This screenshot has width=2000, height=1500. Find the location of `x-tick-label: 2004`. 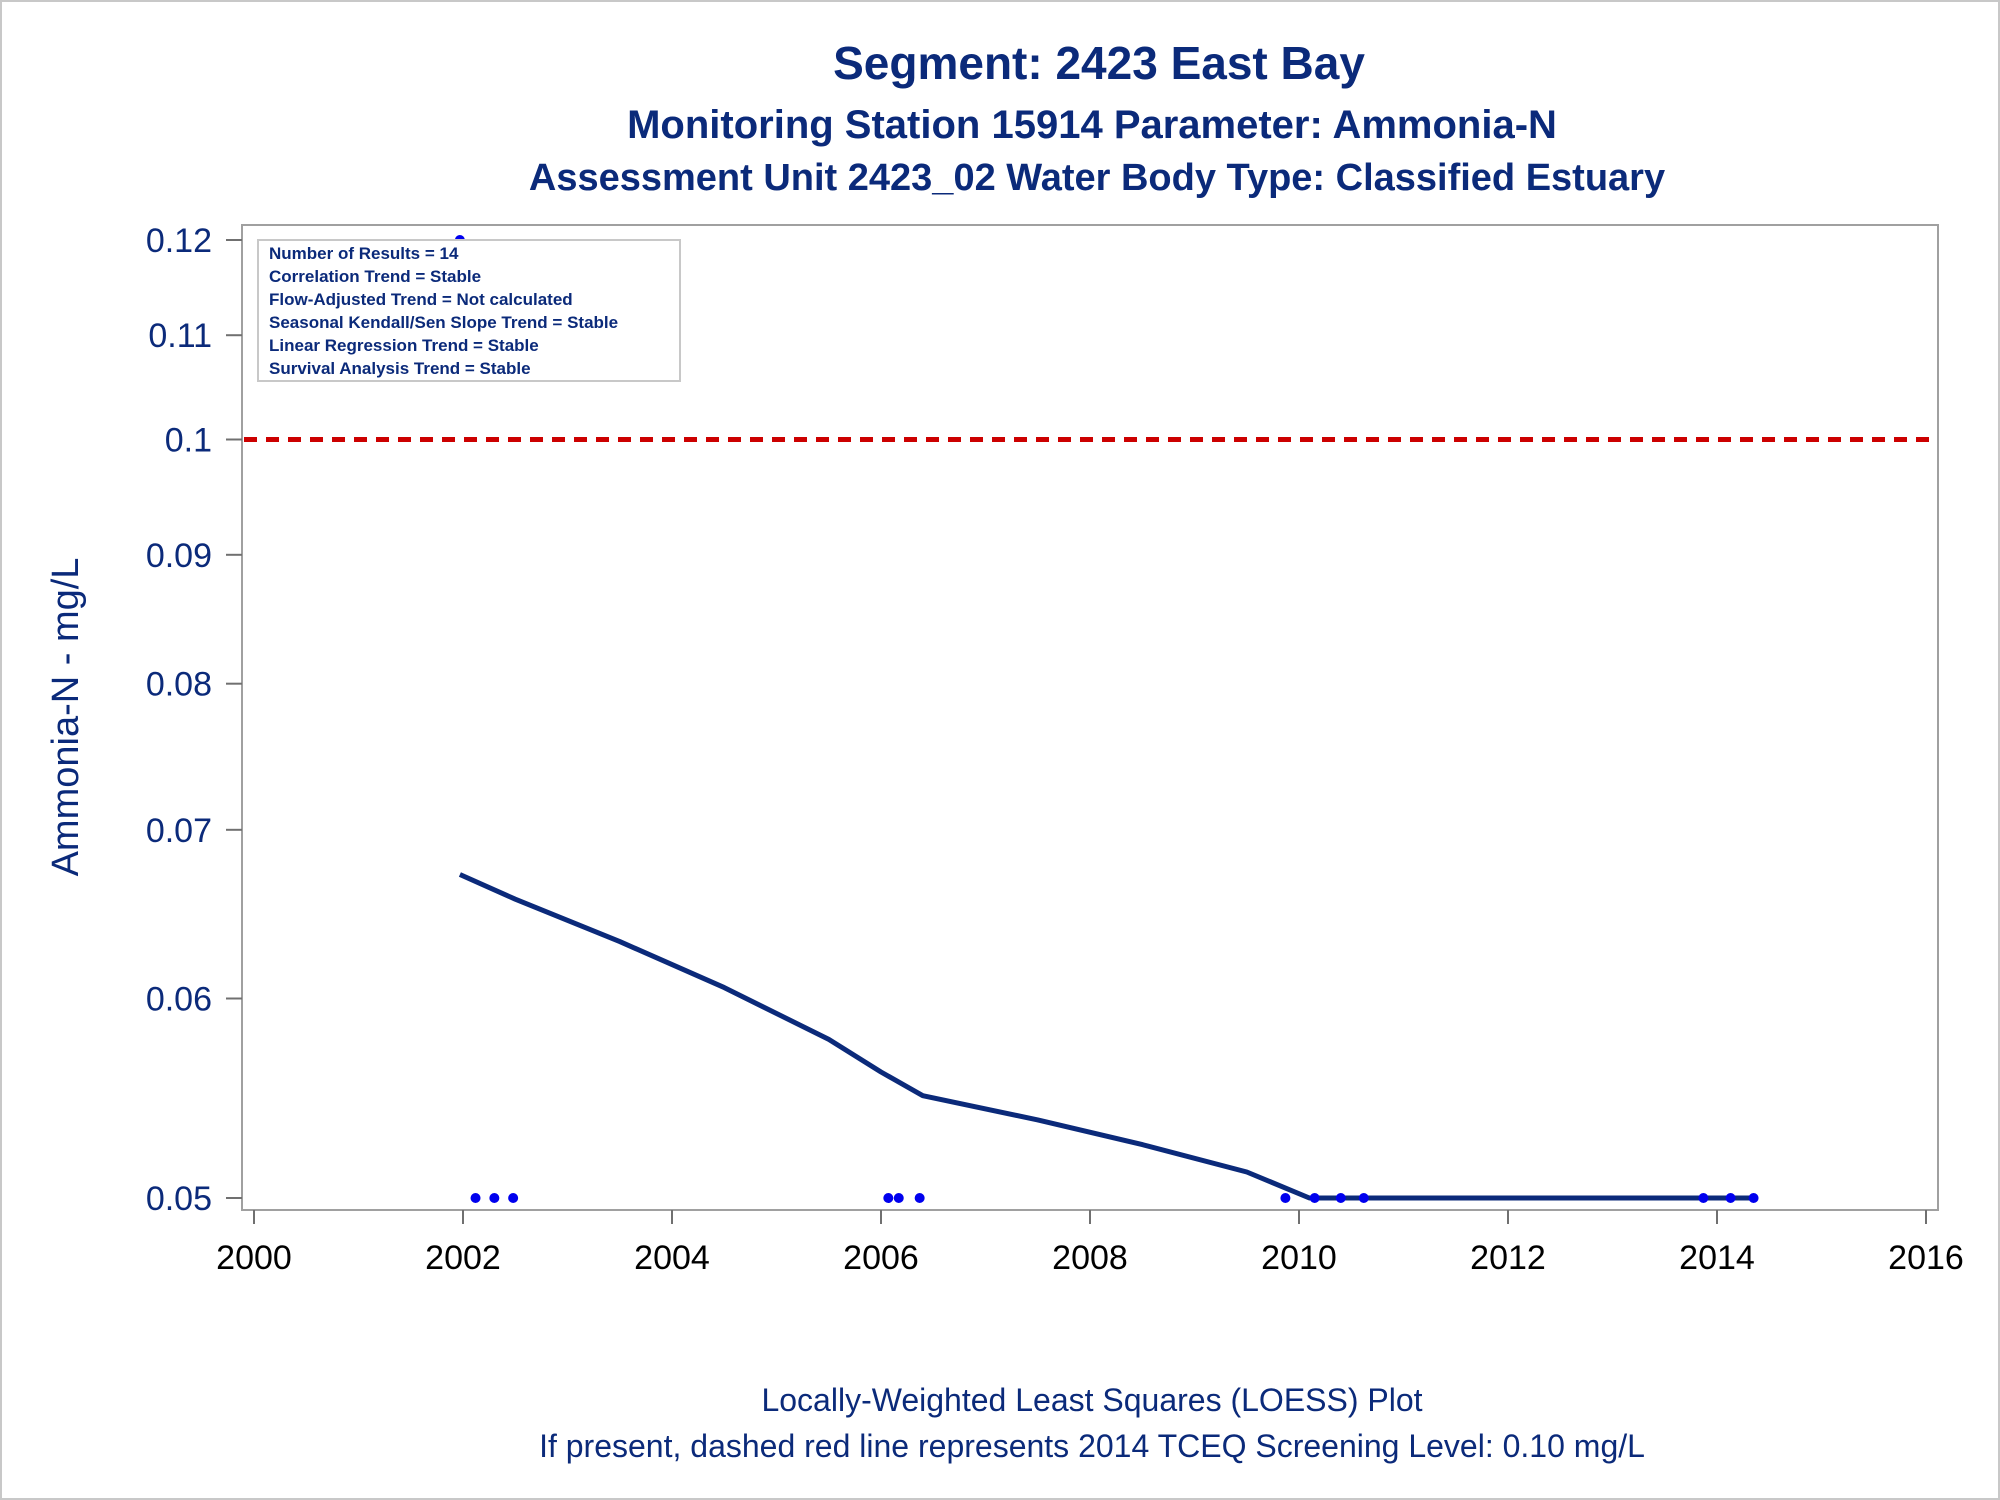

x-tick-label: 2004 is located at coordinates (672, 1258).